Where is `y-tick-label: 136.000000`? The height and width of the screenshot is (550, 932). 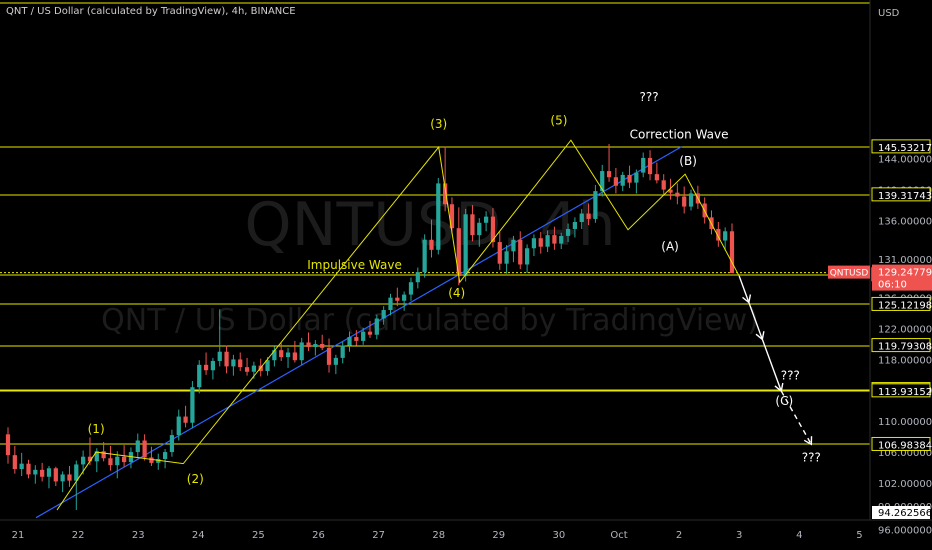
y-tick-label: 136.000000 is located at coordinates (905, 221).